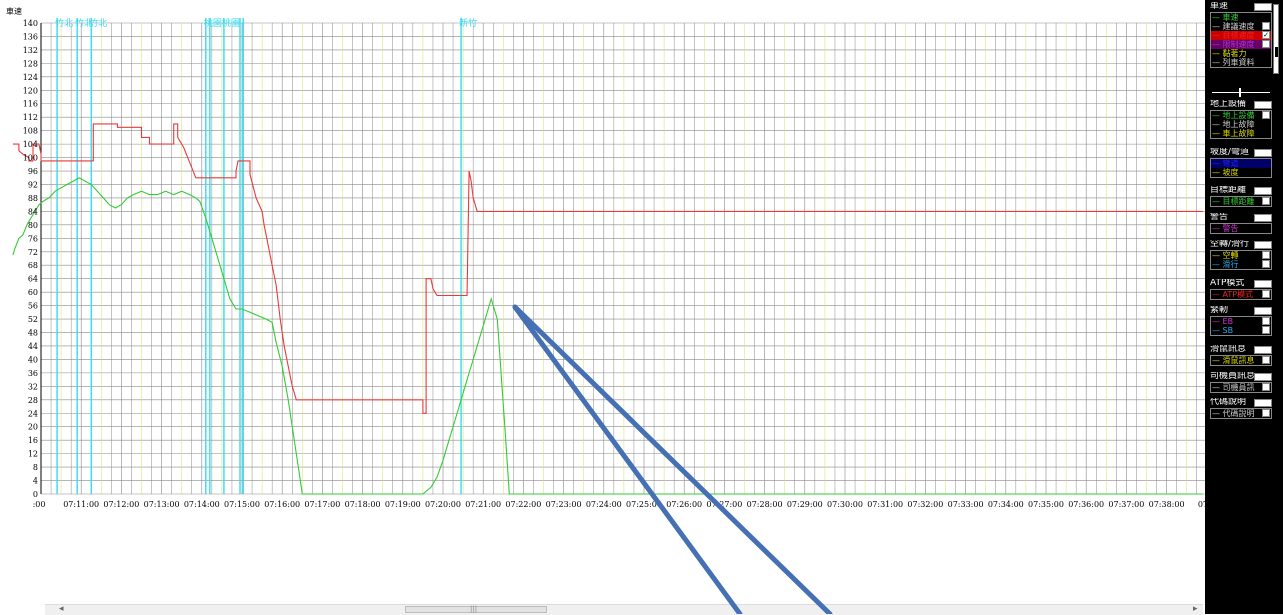 The height and width of the screenshot is (615, 1283). I want to click on legend-group-title-text: 滑鼠訊息, so click(1228, 349).